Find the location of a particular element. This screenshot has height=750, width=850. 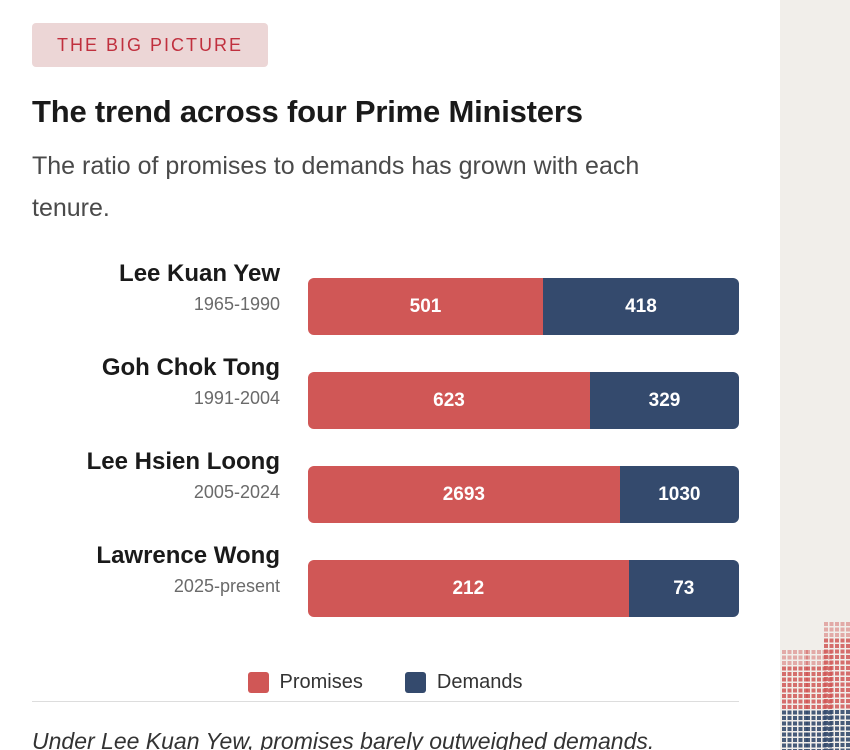

section-tag: THE BIG PICTURE is located at coordinates (150, 45).